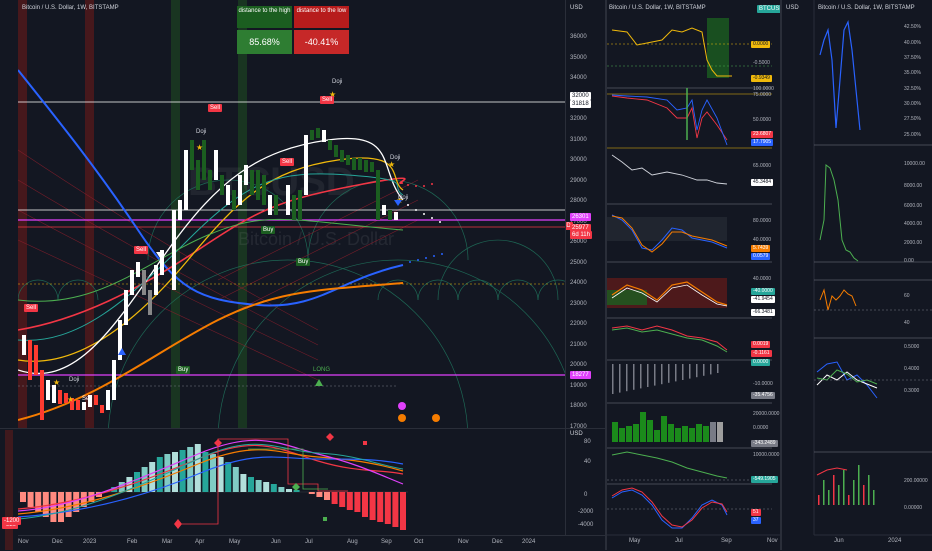 The image size is (932, 551). I want to click on indicator-value-tag: 0.0019, so click(761, 344).